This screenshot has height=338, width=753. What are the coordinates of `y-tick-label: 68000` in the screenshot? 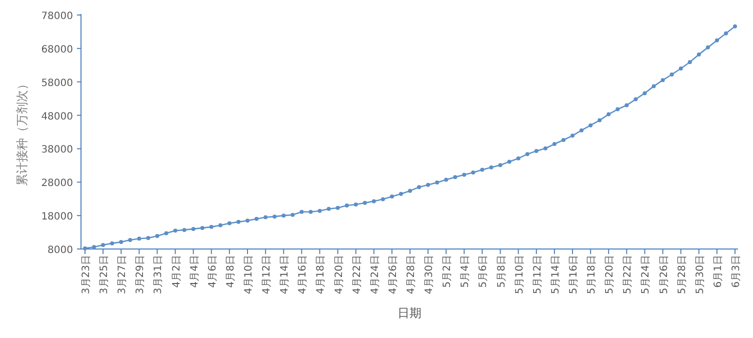 It's located at (57, 50).